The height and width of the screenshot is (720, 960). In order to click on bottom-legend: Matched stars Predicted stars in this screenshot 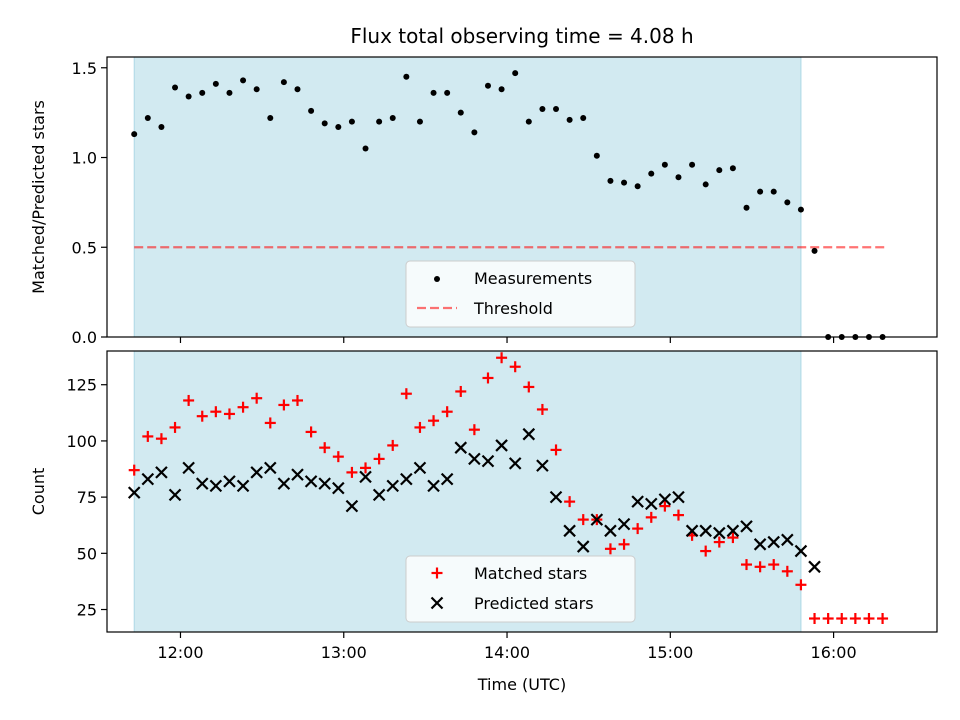, I will do `click(520, 589)`.